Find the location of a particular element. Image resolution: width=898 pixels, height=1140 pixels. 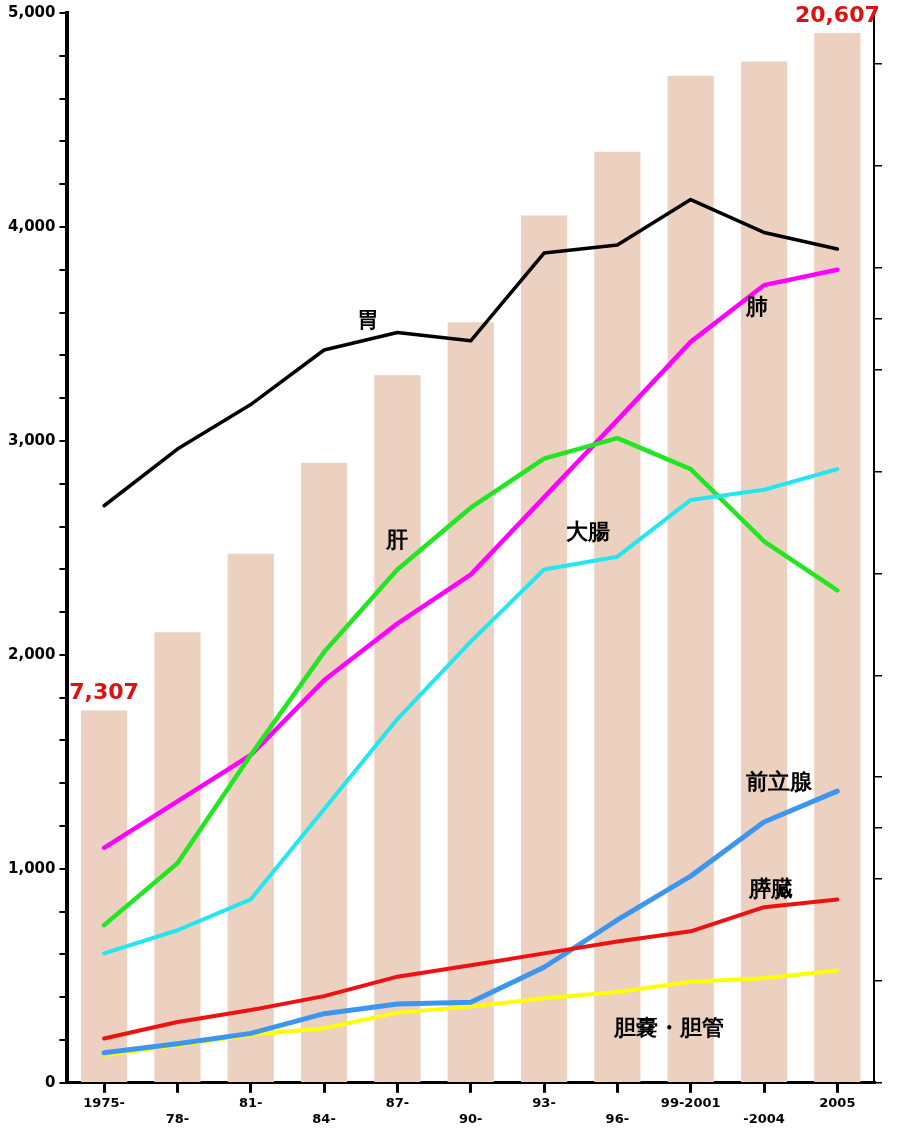

x-tick-label: 99-2001 is located at coordinates (690, 1102).